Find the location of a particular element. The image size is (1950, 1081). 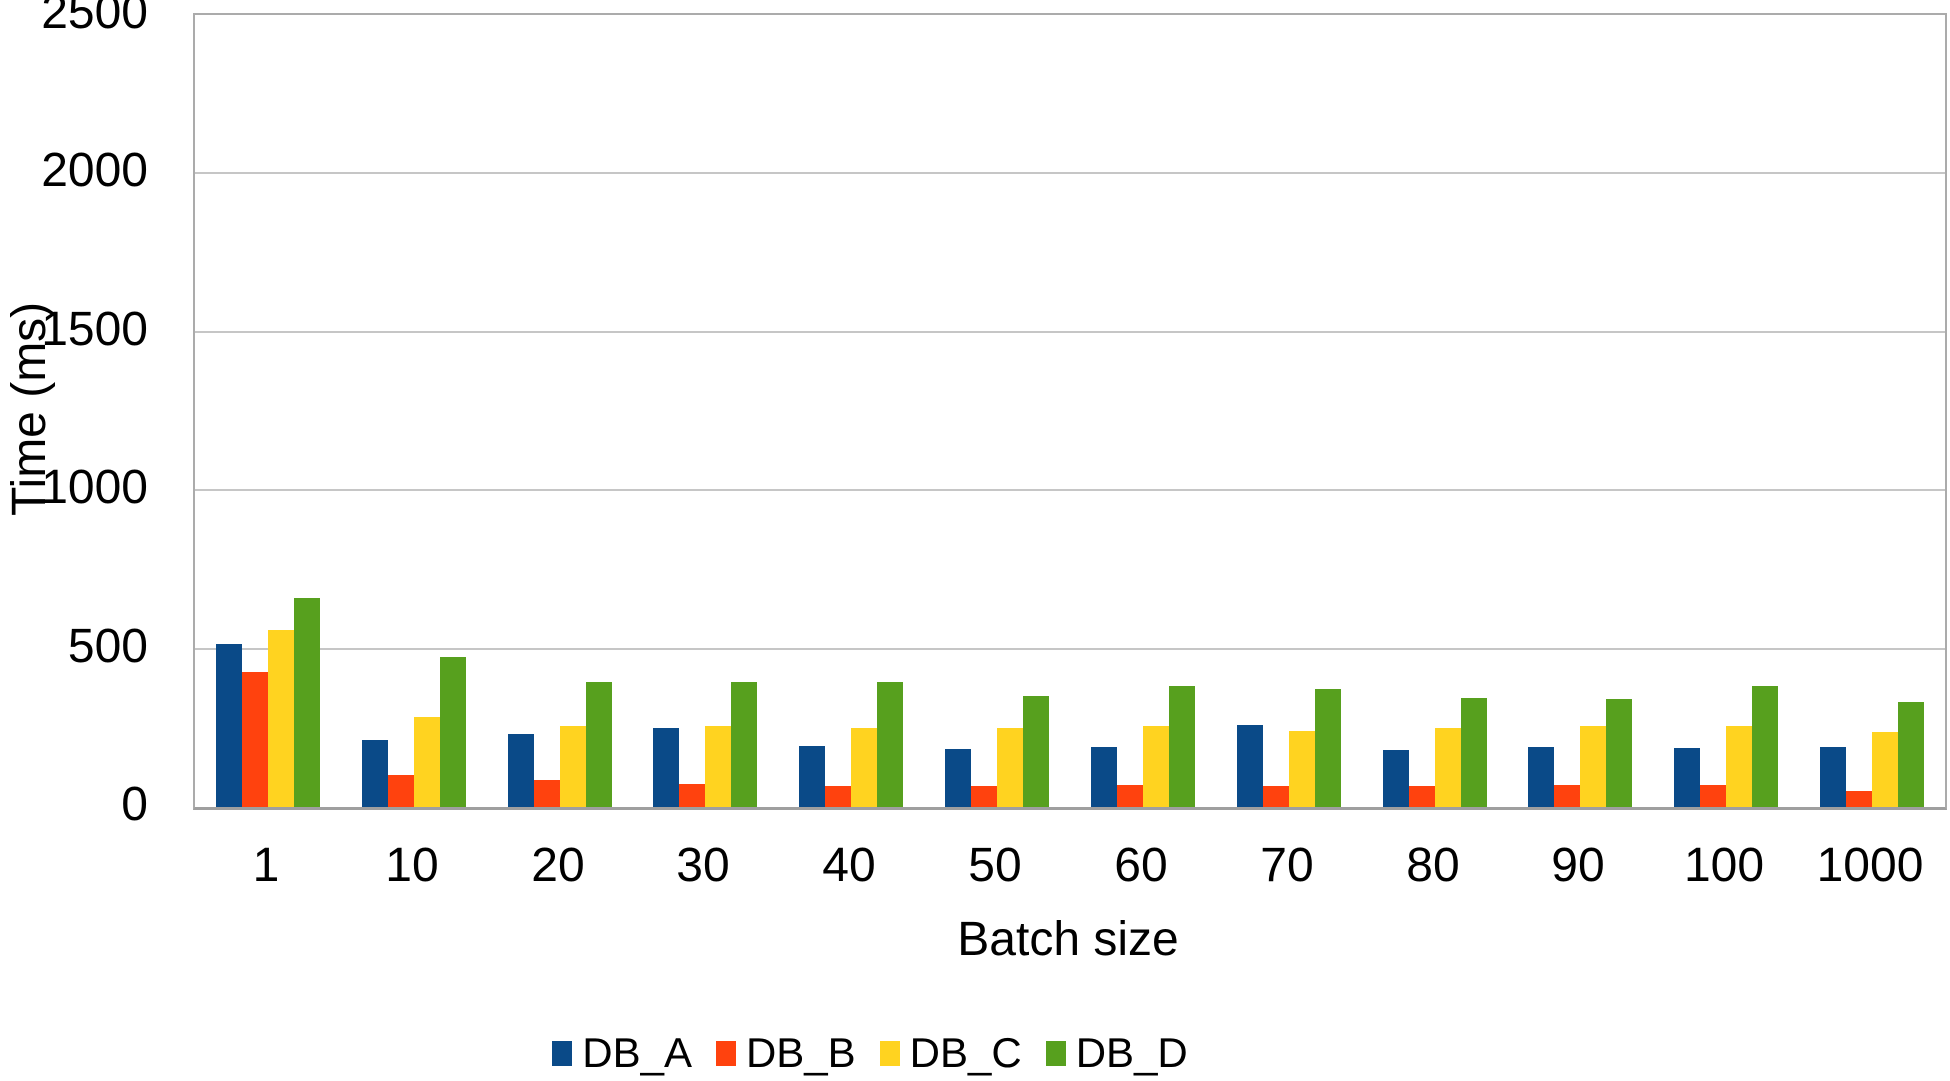

x-tick-label-50: 50 is located at coordinates (995, 865).